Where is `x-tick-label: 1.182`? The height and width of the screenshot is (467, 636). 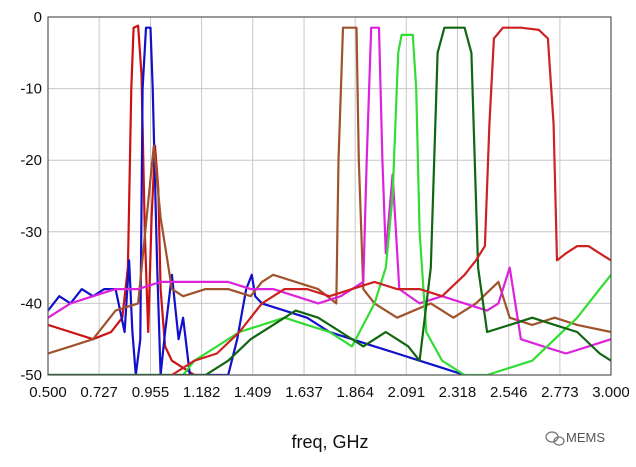
x-tick-label: 1.182 is located at coordinates (202, 392).